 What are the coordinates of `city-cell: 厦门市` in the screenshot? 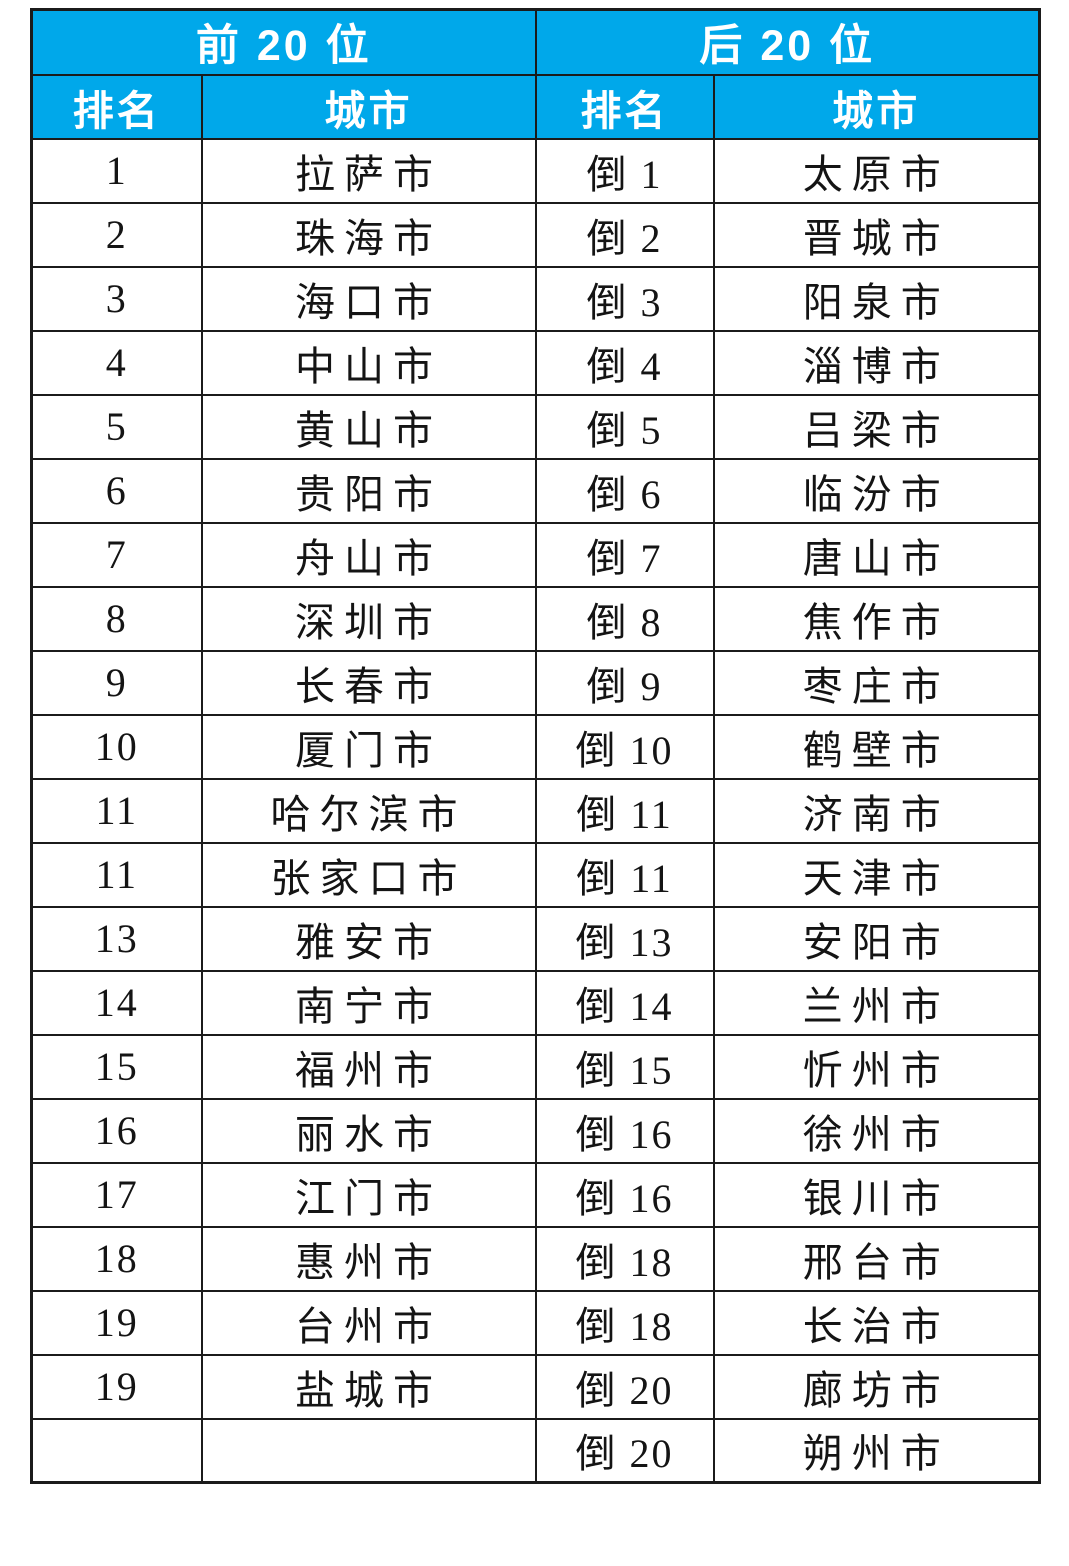 It's located at (368, 746).